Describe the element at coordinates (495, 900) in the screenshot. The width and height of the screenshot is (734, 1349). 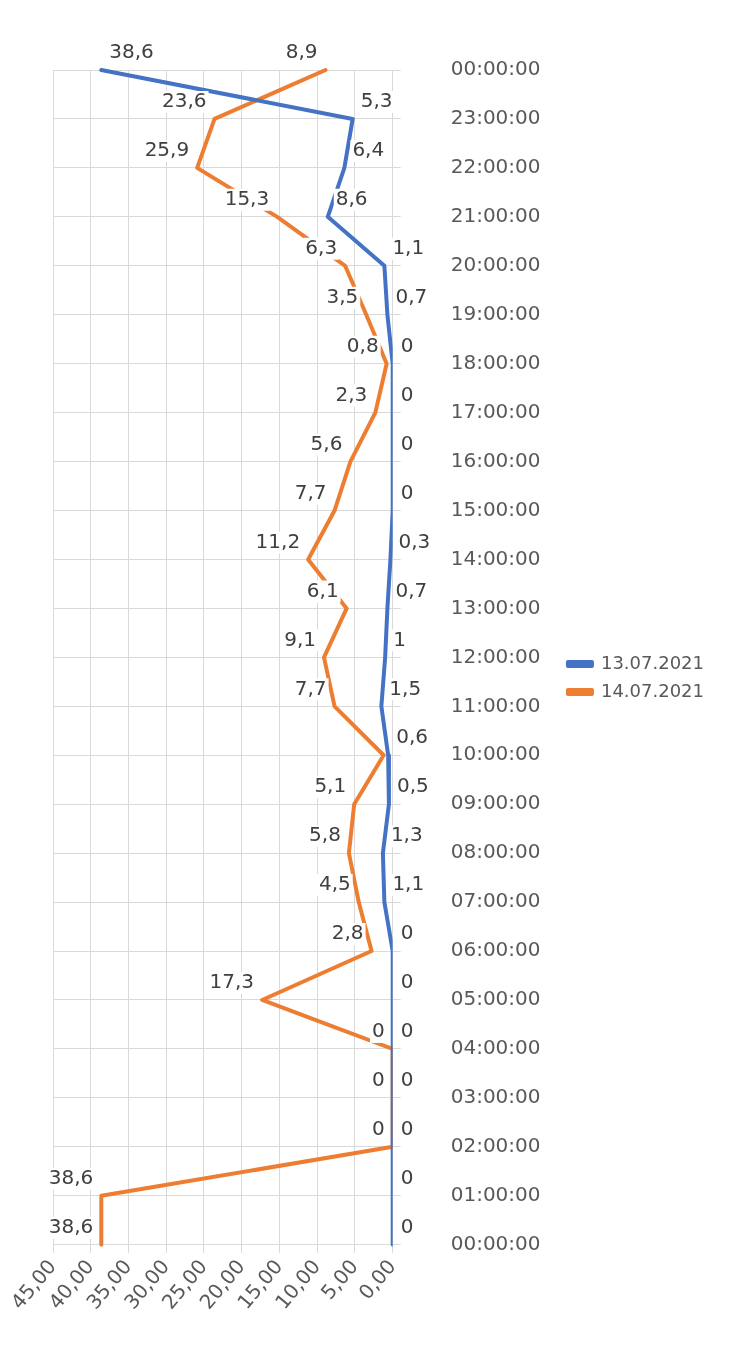
I see `y-tick-label: 07:00:00` at that location.